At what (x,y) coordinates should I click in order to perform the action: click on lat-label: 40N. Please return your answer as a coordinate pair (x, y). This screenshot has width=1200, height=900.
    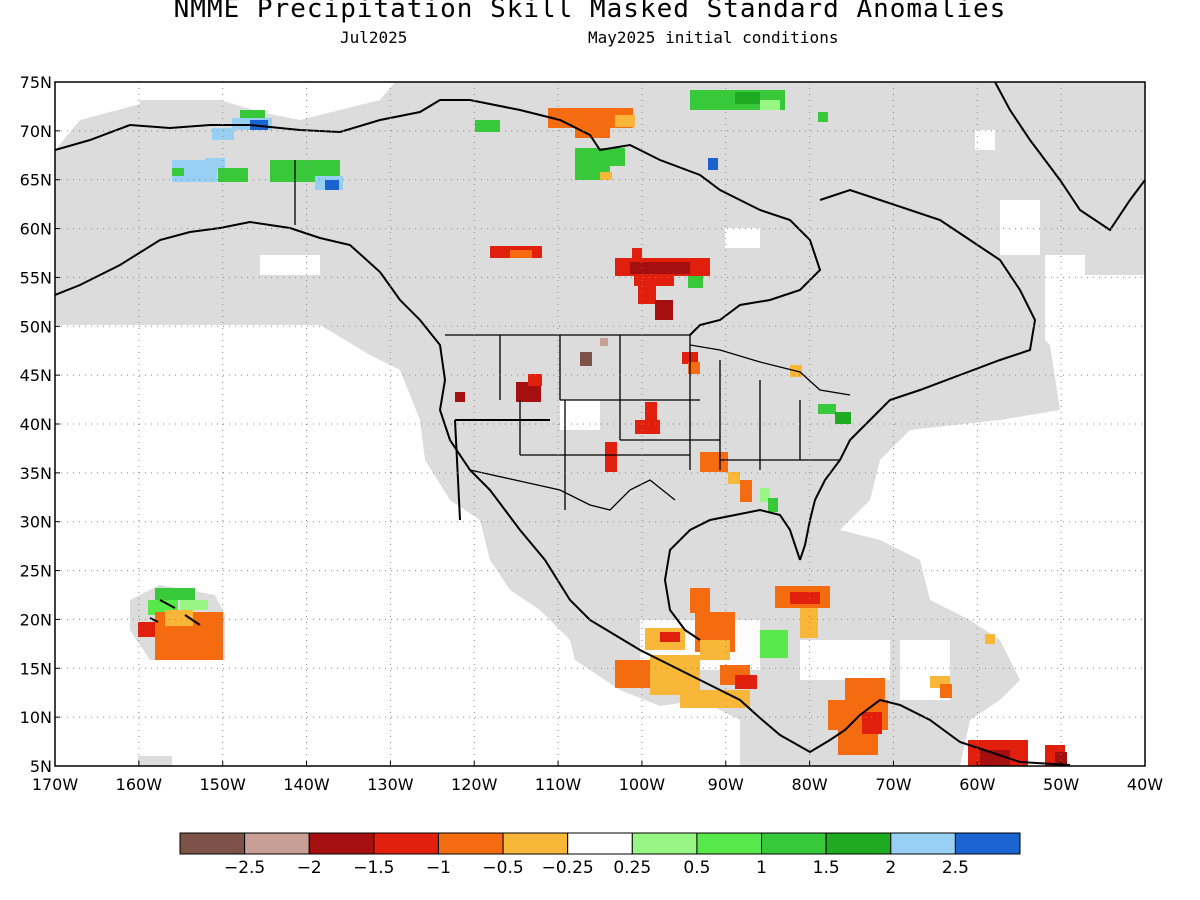
    Looking at the image, I should click on (36, 424).